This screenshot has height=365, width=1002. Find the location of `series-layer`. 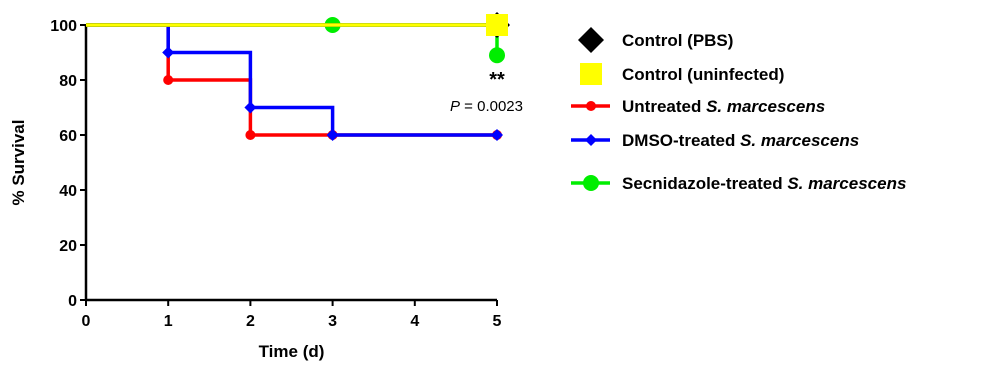

series-layer is located at coordinates (298, 76).